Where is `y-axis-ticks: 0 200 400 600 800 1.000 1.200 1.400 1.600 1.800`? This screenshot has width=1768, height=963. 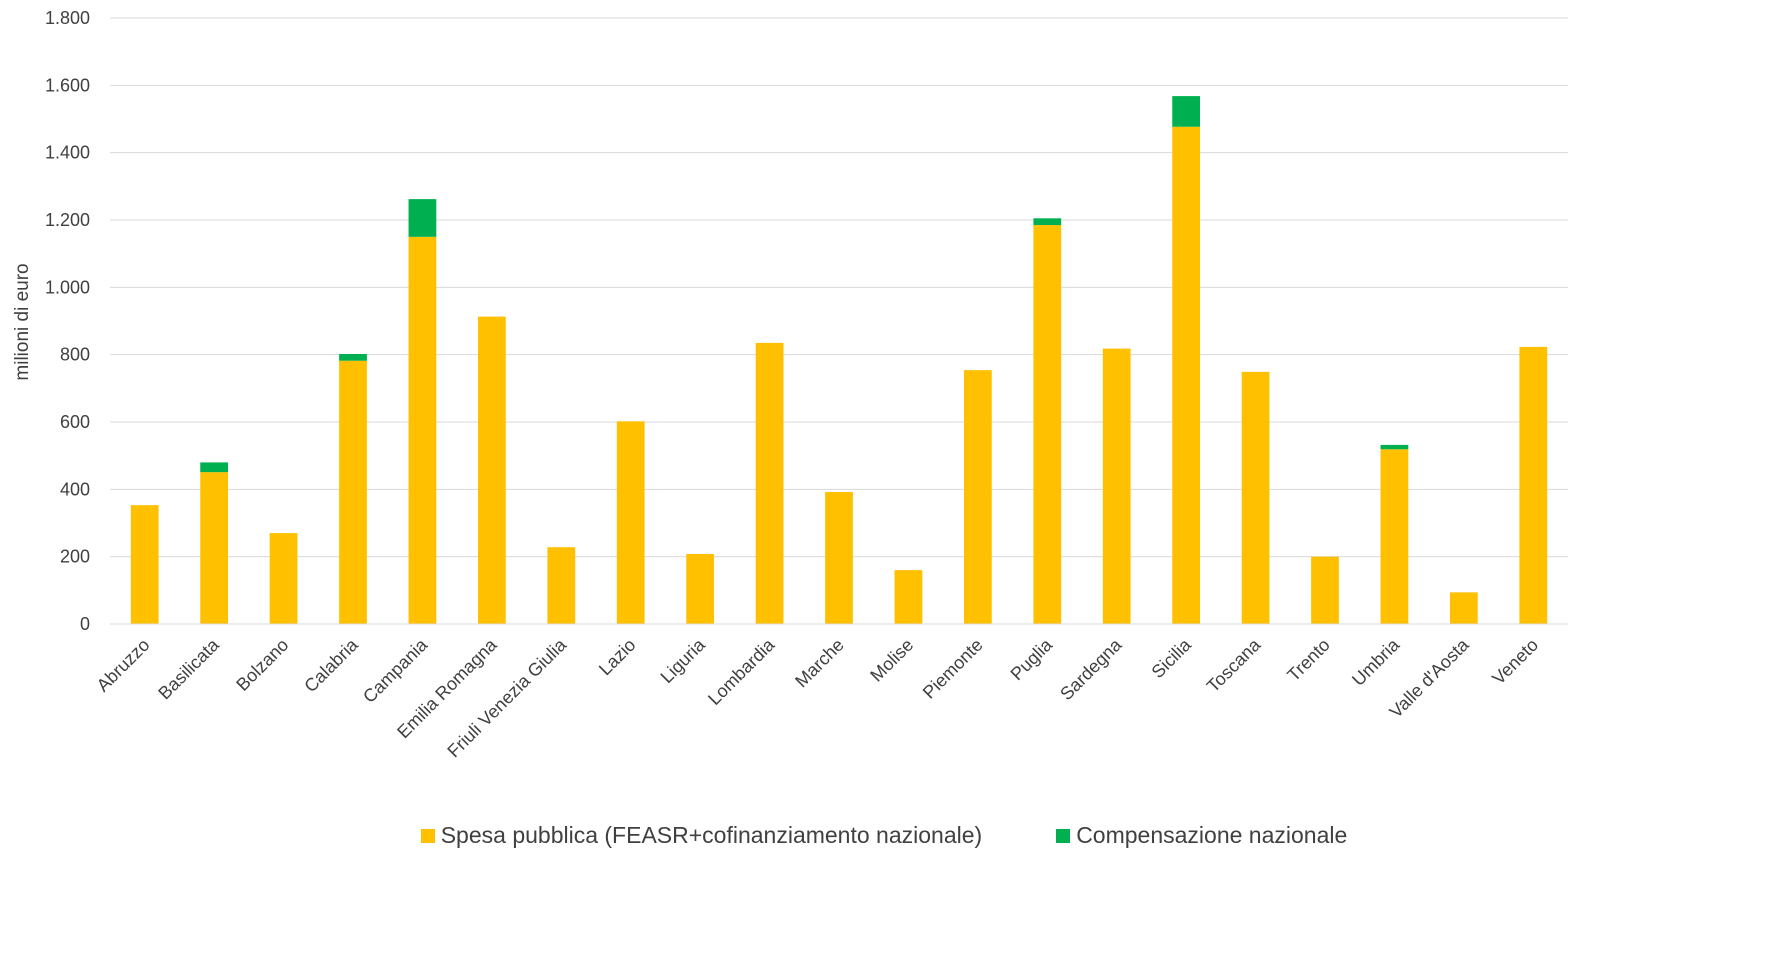 y-axis-ticks: 0 200 400 600 800 1.000 1.200 1.400 1.600 1.800 is located at coordinates (67, 321).